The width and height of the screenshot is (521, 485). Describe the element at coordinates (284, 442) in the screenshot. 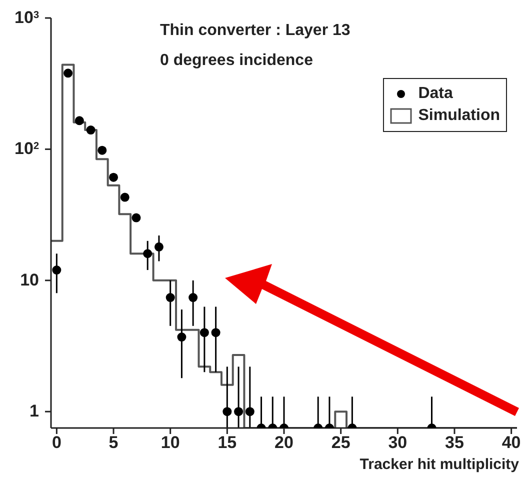

I see `x-tick-label: 20` at that location.